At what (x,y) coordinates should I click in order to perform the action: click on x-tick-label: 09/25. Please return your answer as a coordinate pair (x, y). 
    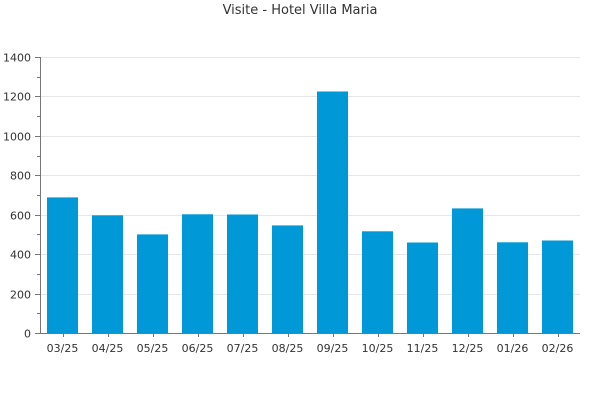
    Looking at the image, I should click on (333, 348).